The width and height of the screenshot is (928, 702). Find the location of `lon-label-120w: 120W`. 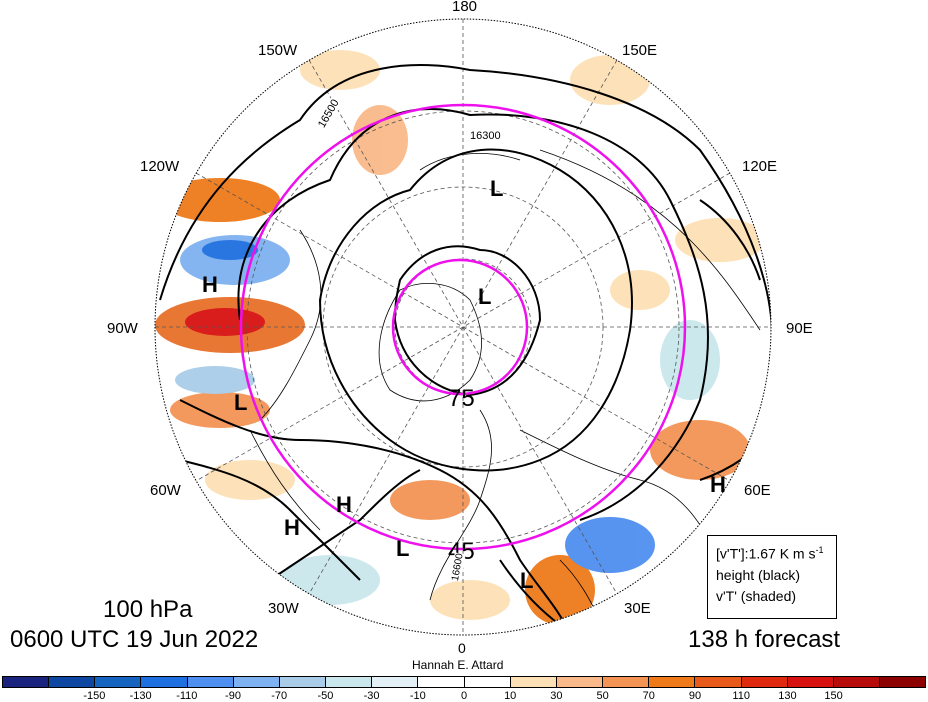

lon-label-120w: 120W is located at coordinates (160, 166).